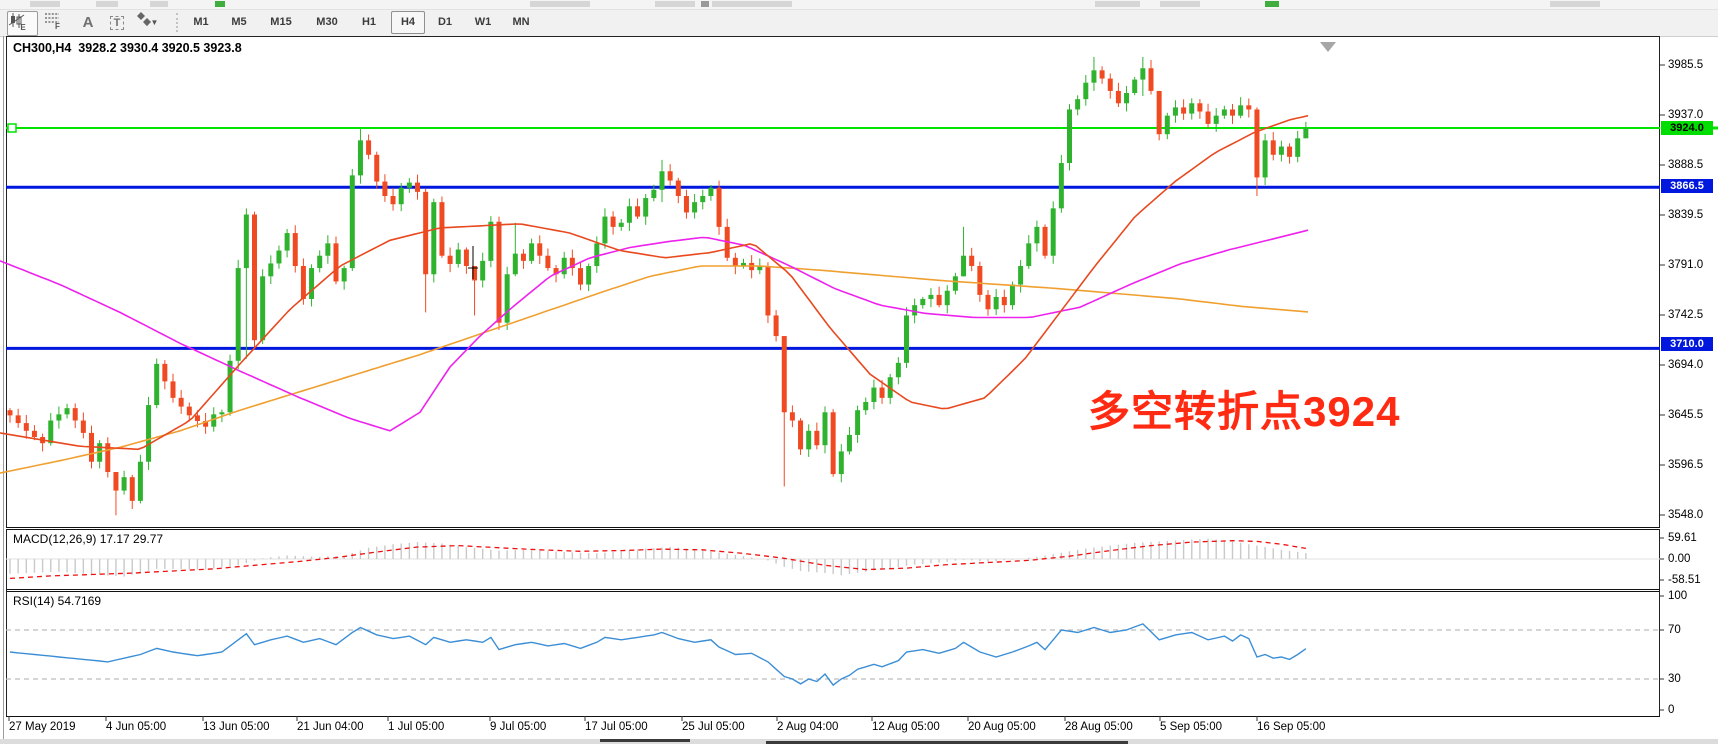 The height and width of the screenshot is (744, 1718). Describe the element at coordinates (1686, 215) in the screenshot. I see `price-axis-label: 3839.5` at that location.